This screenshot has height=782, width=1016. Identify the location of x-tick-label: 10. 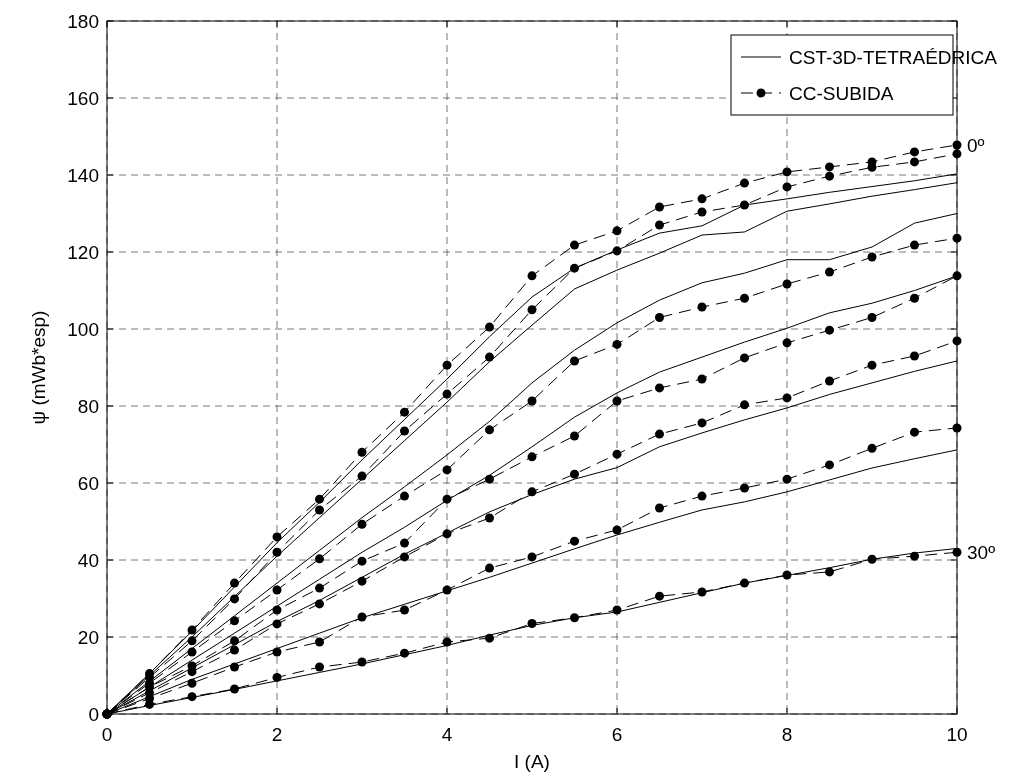
(957, 734).